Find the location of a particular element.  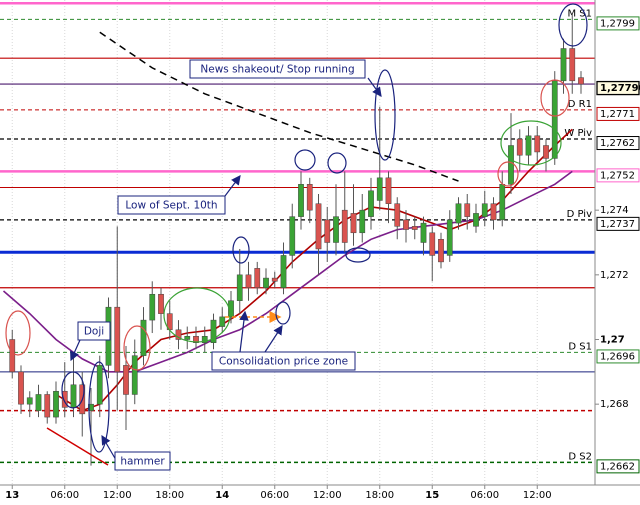

price-label: 1,2662 is located at coordinates (617, 466).